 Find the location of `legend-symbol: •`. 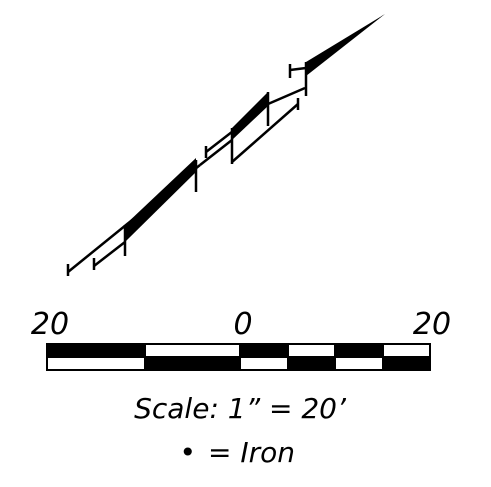

legend-symbol: • is located at coordinates (187, 452).